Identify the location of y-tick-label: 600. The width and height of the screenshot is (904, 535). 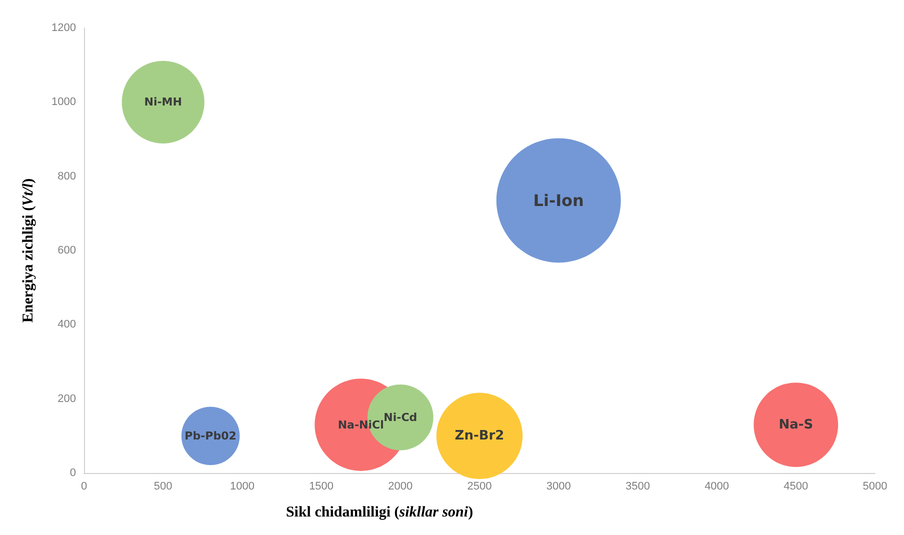
(67, 250).